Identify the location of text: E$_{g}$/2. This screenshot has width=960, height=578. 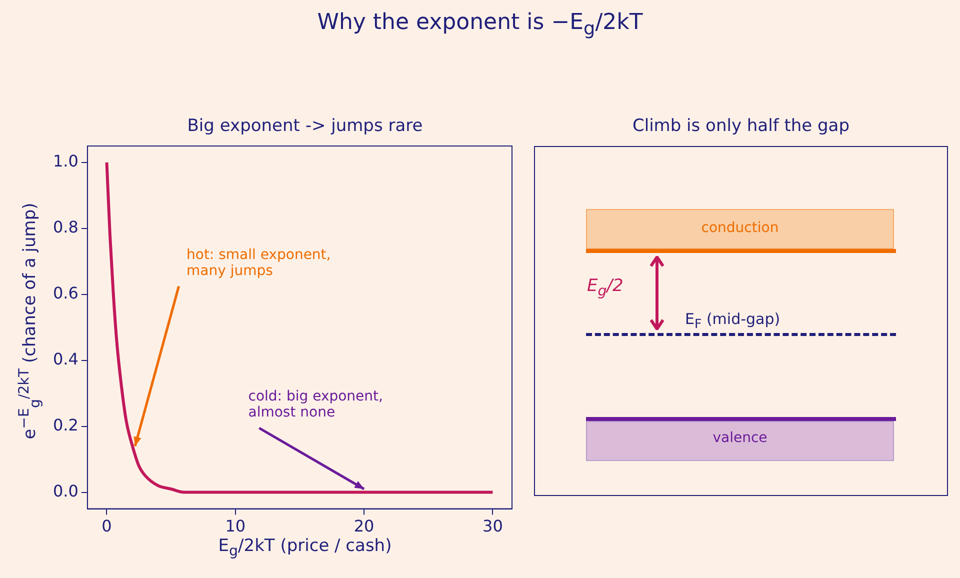
(605, 288).